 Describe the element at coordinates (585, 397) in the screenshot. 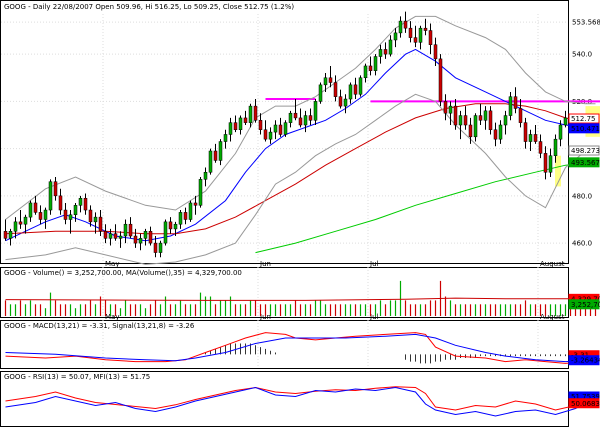

I see `value-tag-text: 51.7539` at that location.